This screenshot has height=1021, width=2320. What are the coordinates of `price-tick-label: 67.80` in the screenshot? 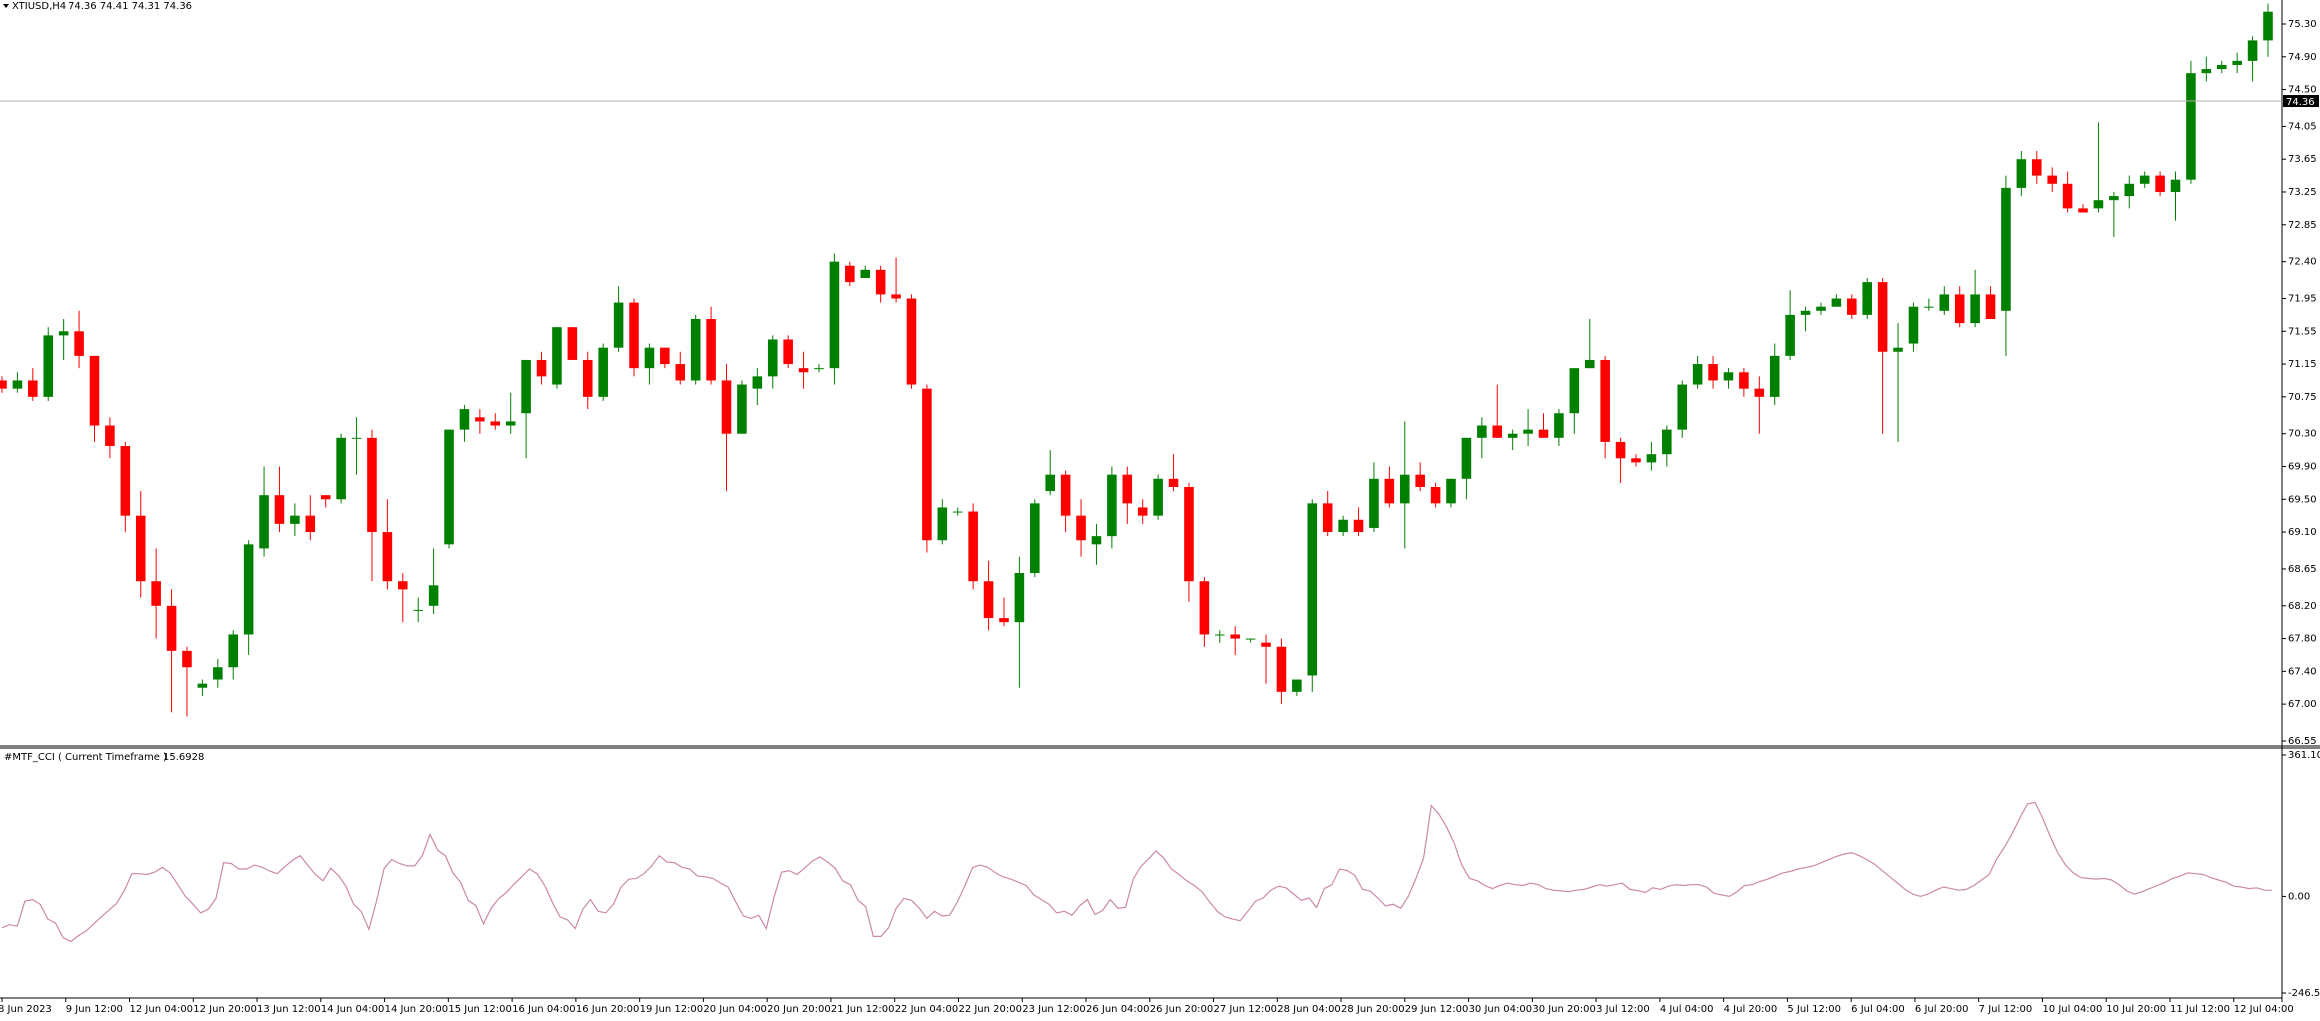 It's located at (2302, 639).